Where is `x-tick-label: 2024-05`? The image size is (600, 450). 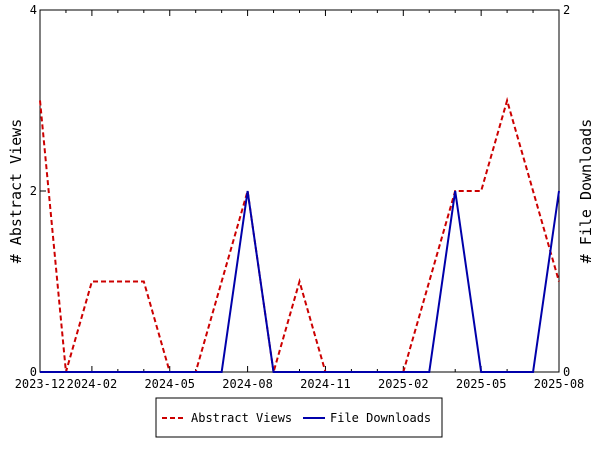
x-tick-label: 2024-05 is located at coordinates (169, 384).